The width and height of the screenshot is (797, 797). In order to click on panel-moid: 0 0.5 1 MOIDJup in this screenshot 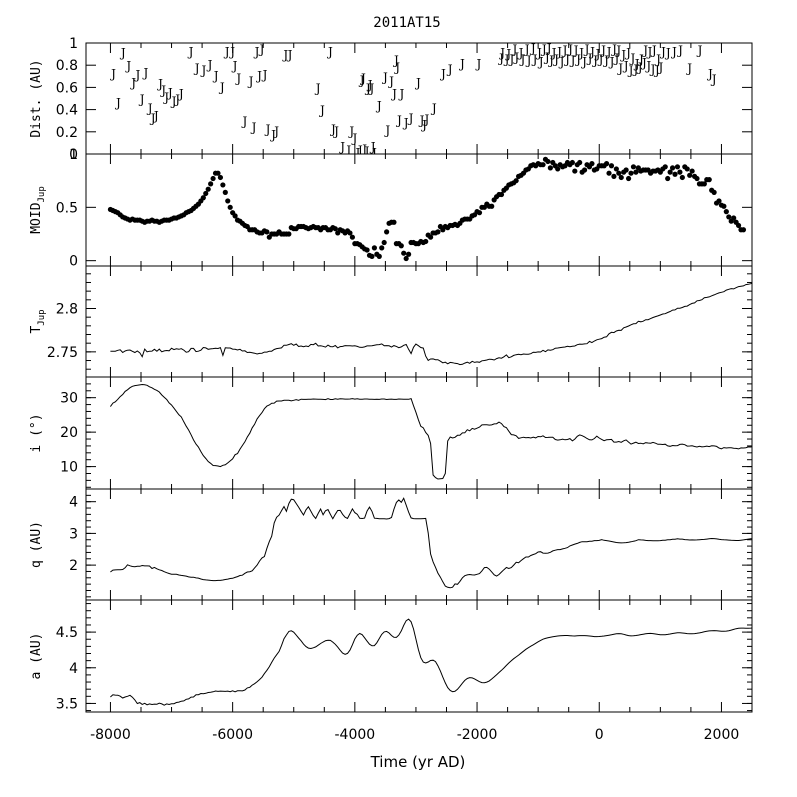, I will do `click(391, 208)`.